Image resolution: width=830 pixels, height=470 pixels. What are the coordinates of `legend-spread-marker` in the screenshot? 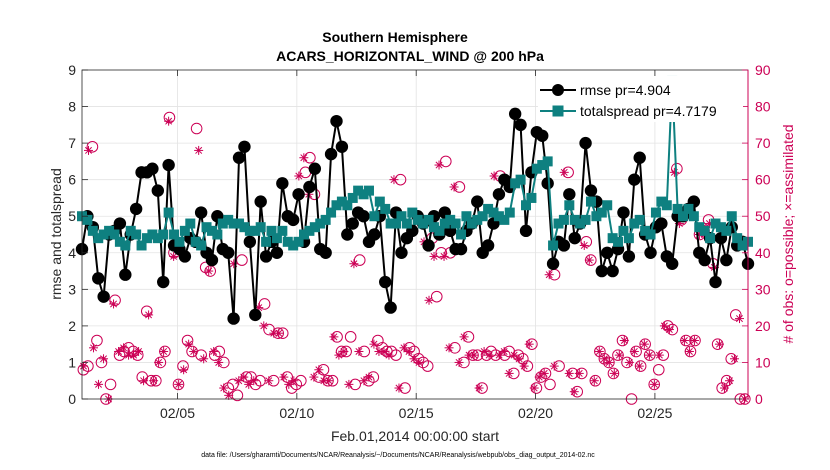 It's located at (558, 111).